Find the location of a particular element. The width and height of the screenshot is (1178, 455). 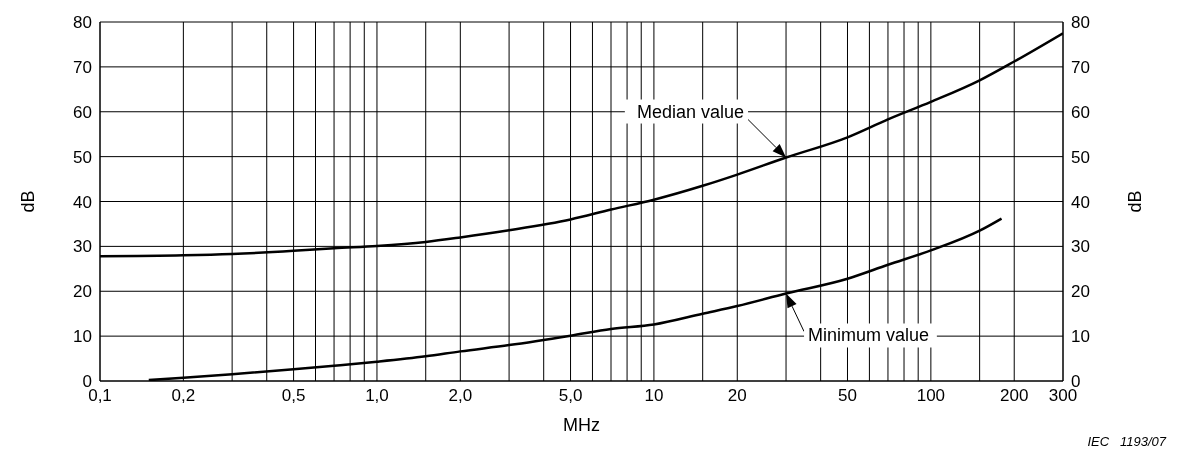

x-tick-label: 0,5 is located at coordinates (293, 396).